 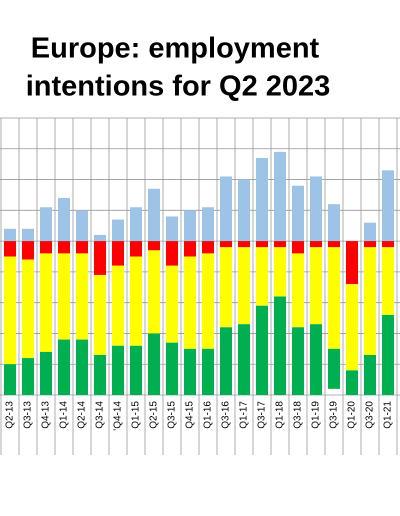 I want to click on x-tick-label: Q3-19, so click(x=334, y=415).